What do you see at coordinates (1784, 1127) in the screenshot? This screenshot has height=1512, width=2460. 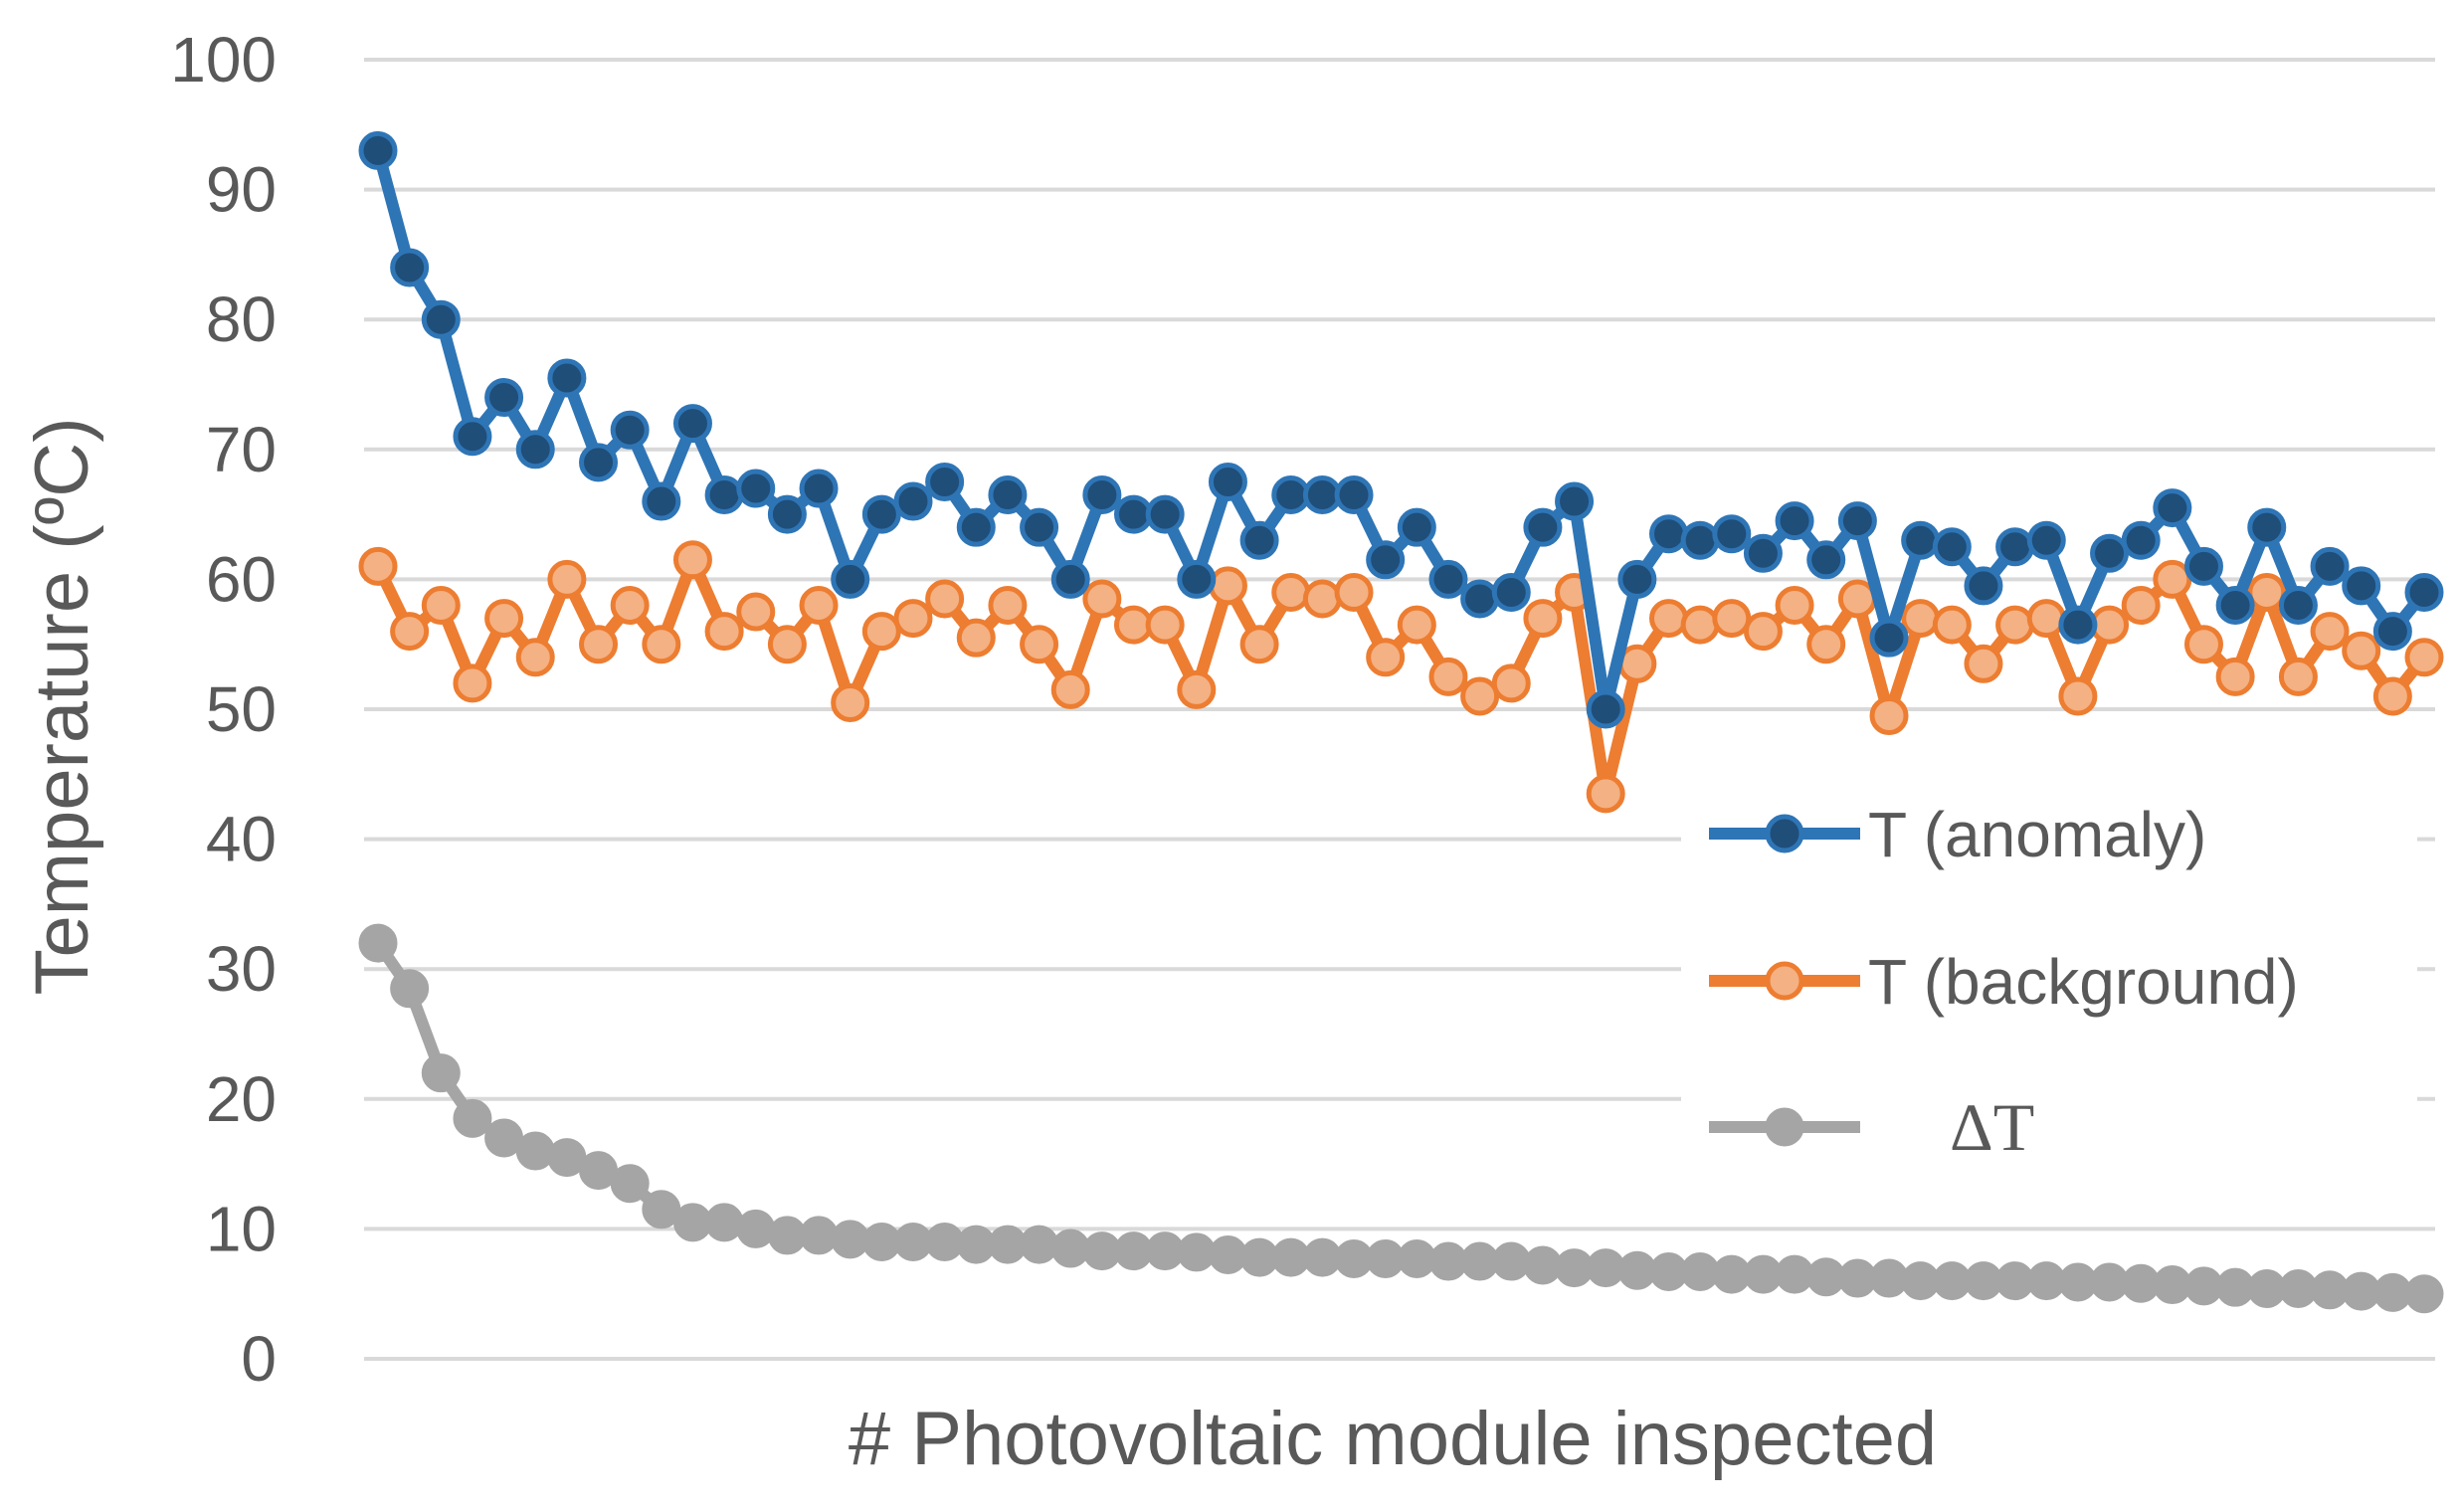 I see `legend-marker-delta-t` at bounding box center [1784, 1127].